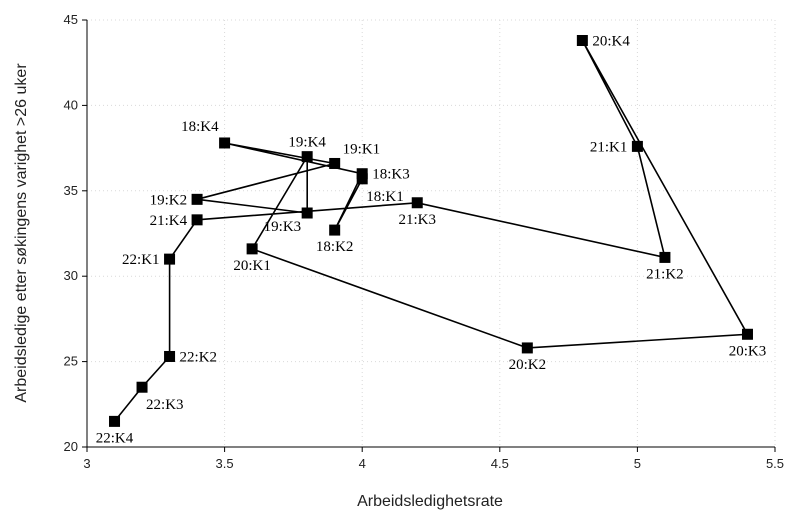  What do you see at coordinates (417, 220) in the screenshot?
I see `data-point-label: 21:K3` at bounding box center [417, 220].